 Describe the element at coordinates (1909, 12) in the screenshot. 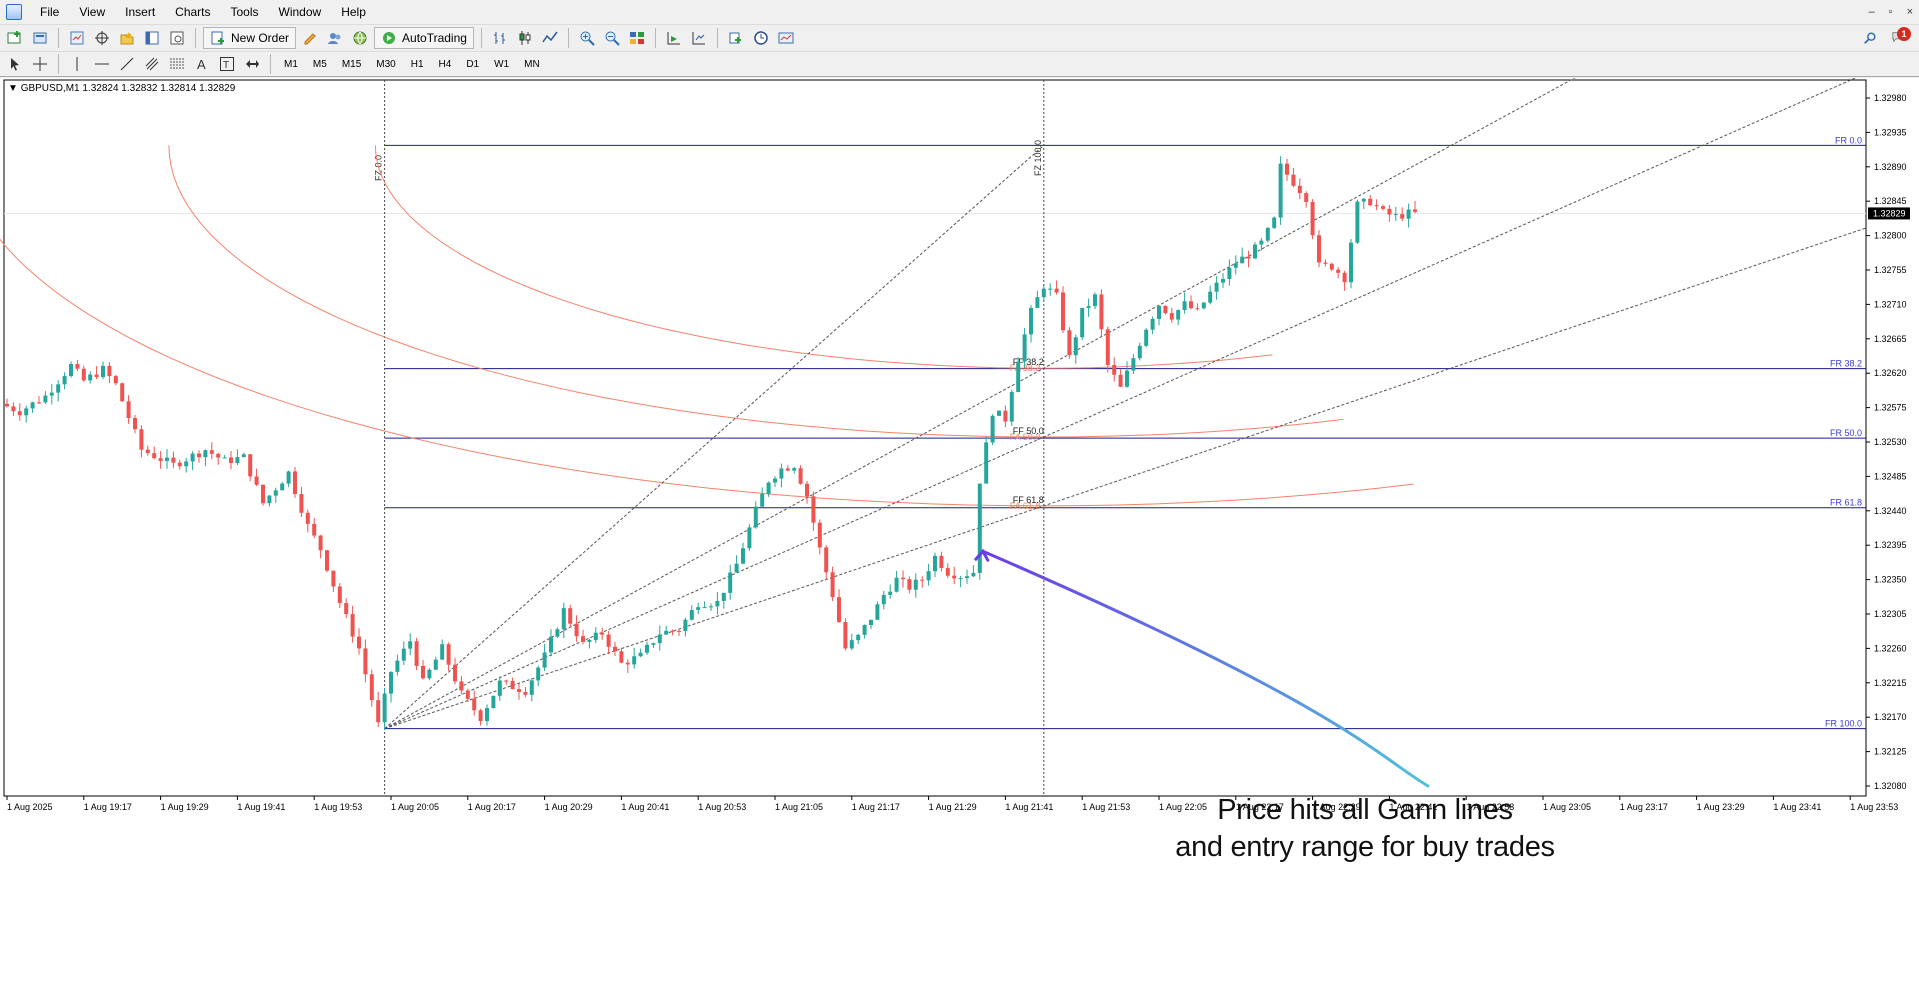

I see `close-icon: ×` at that location.